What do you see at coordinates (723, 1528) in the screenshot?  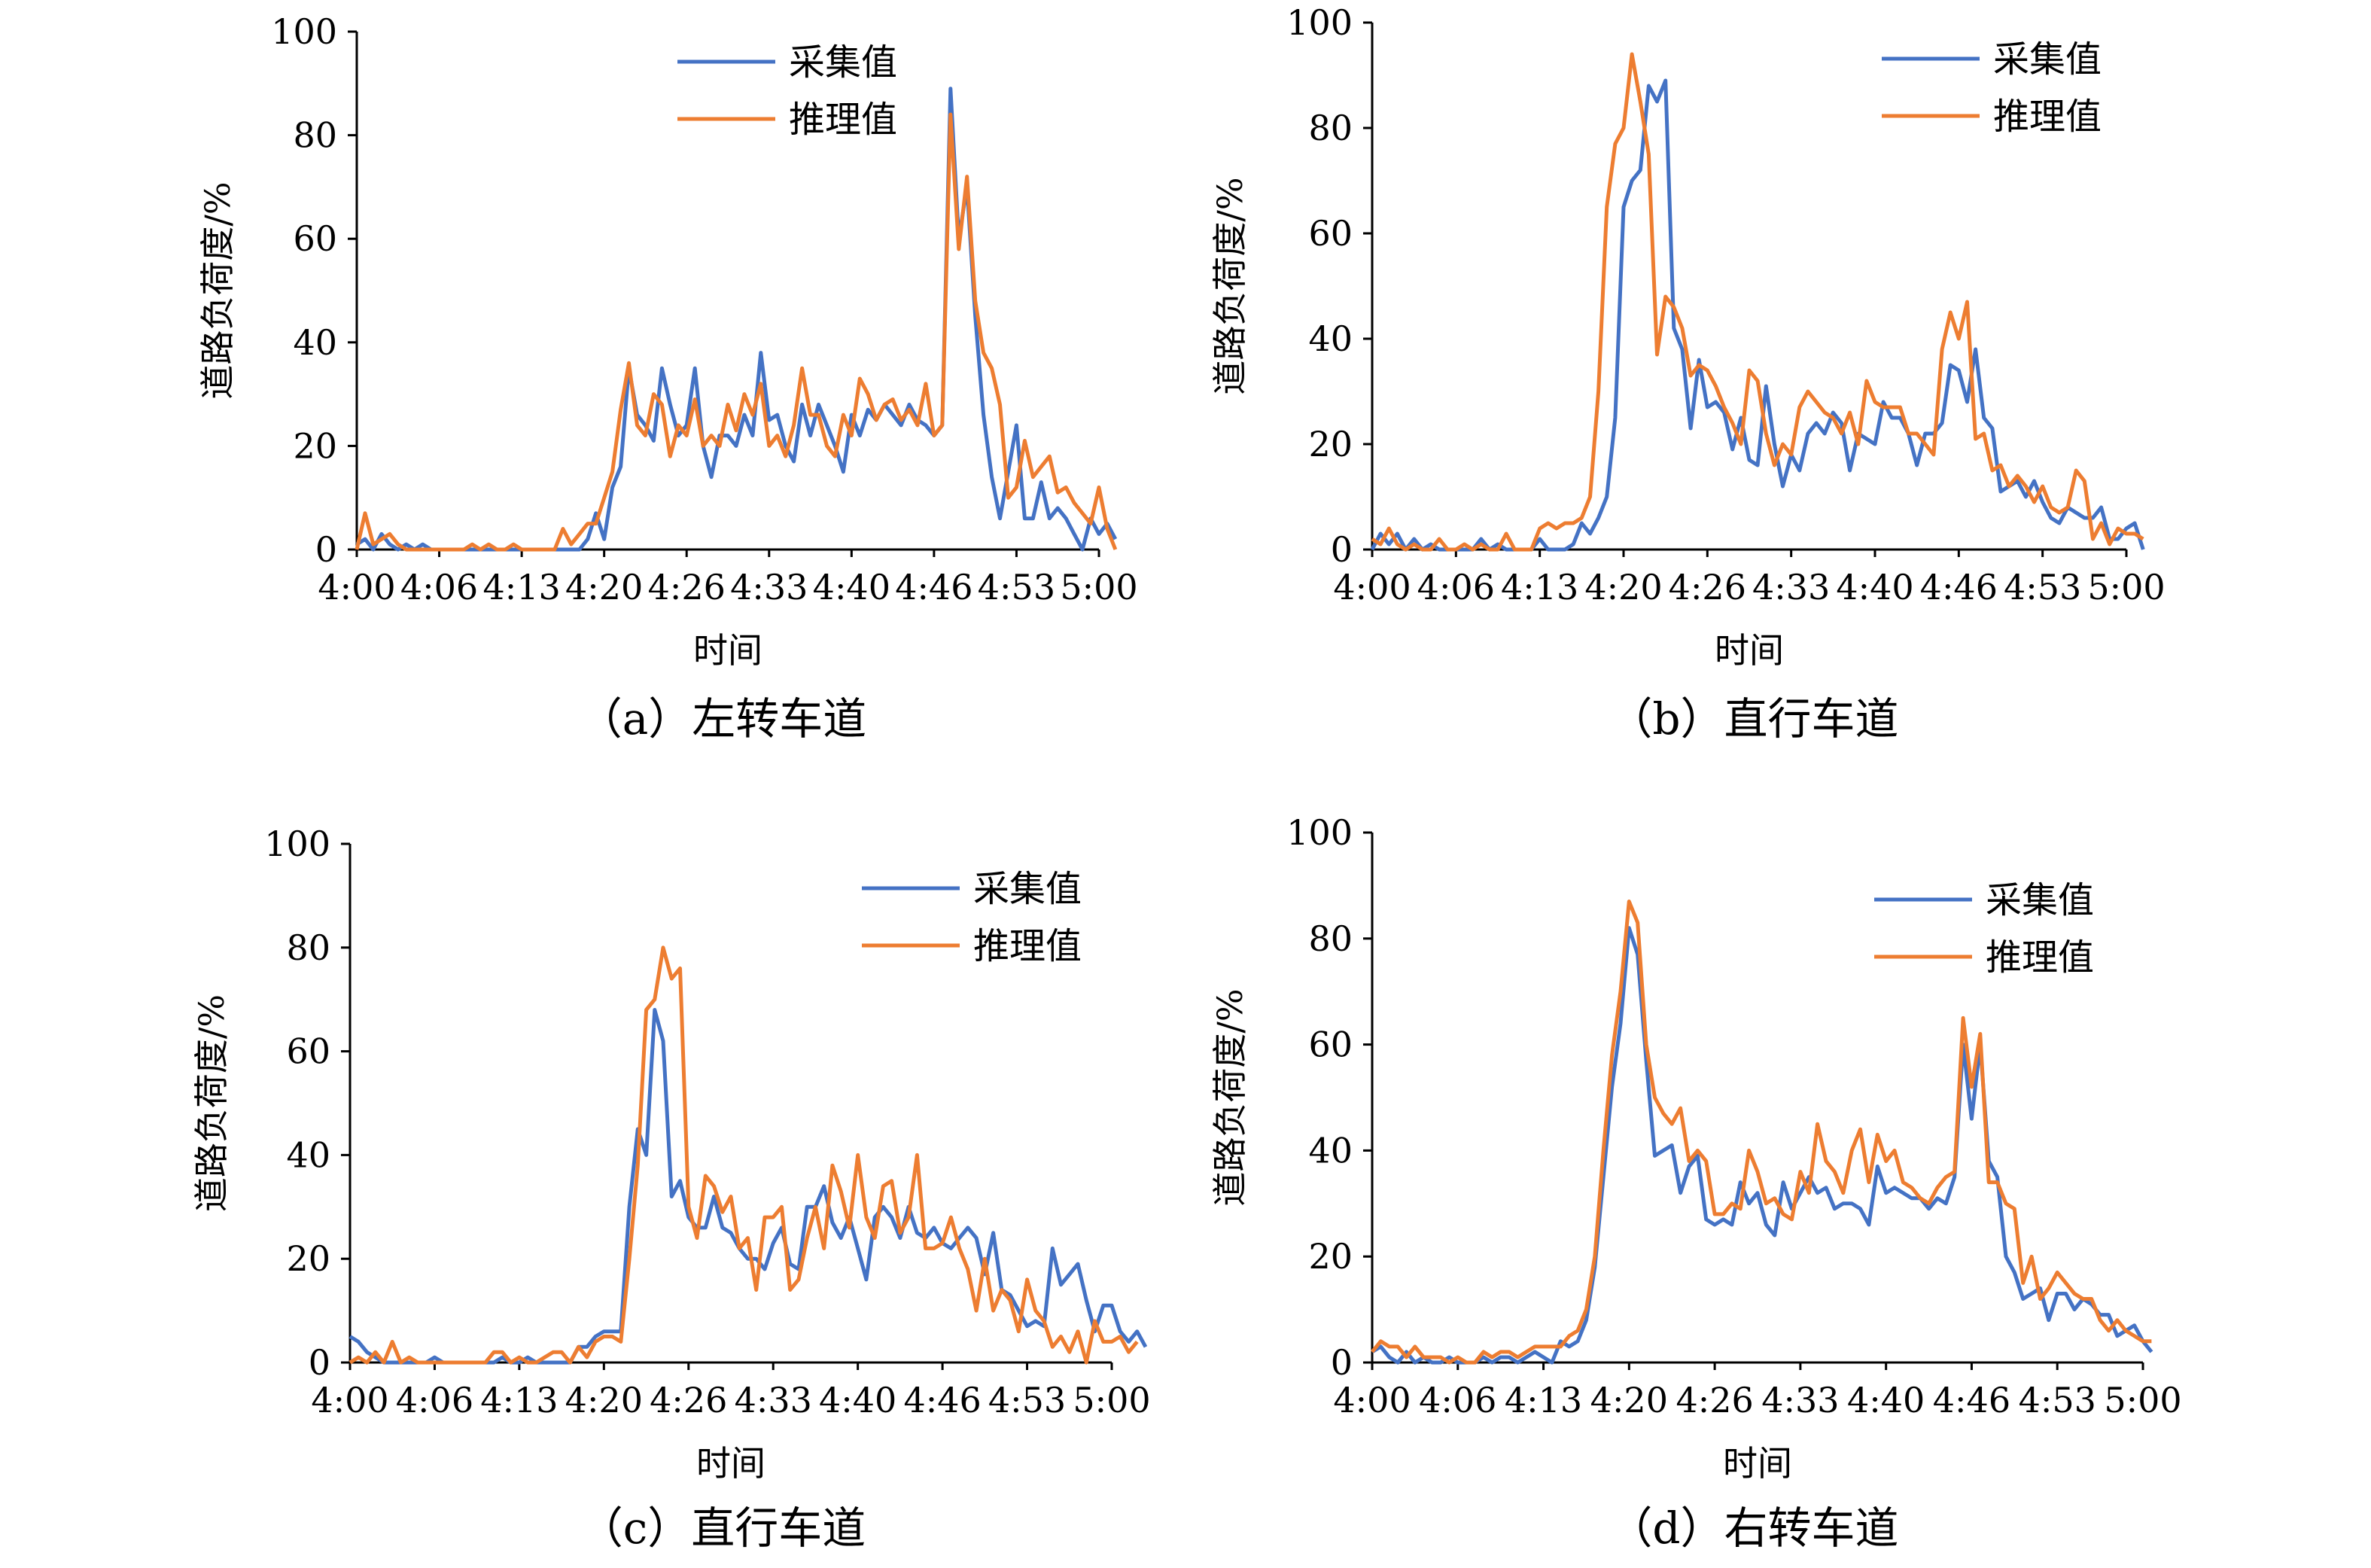 I see `panel-caption: （c）直行车道` at bounding box center [723, 1528].